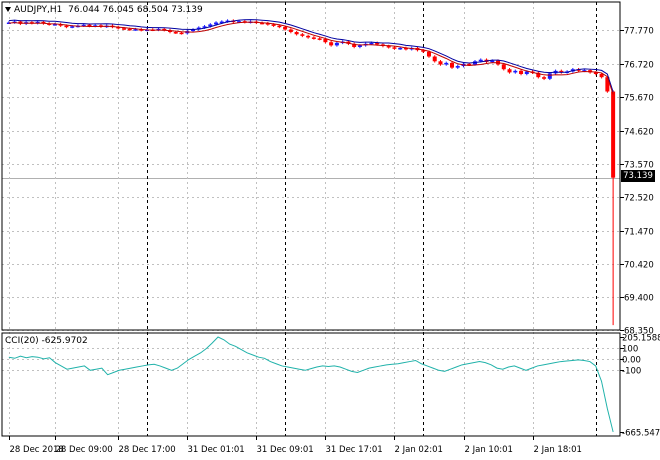  Describe the element at coordinates (8, 9) in the screenshot. I see `dropdown-triangle-icon` at that location.